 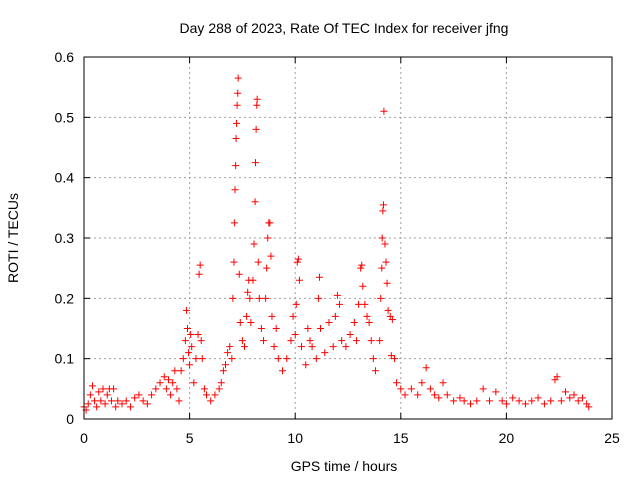 I want to click on x-axis-label: GPS time / hours, so click(x=344, y=466).